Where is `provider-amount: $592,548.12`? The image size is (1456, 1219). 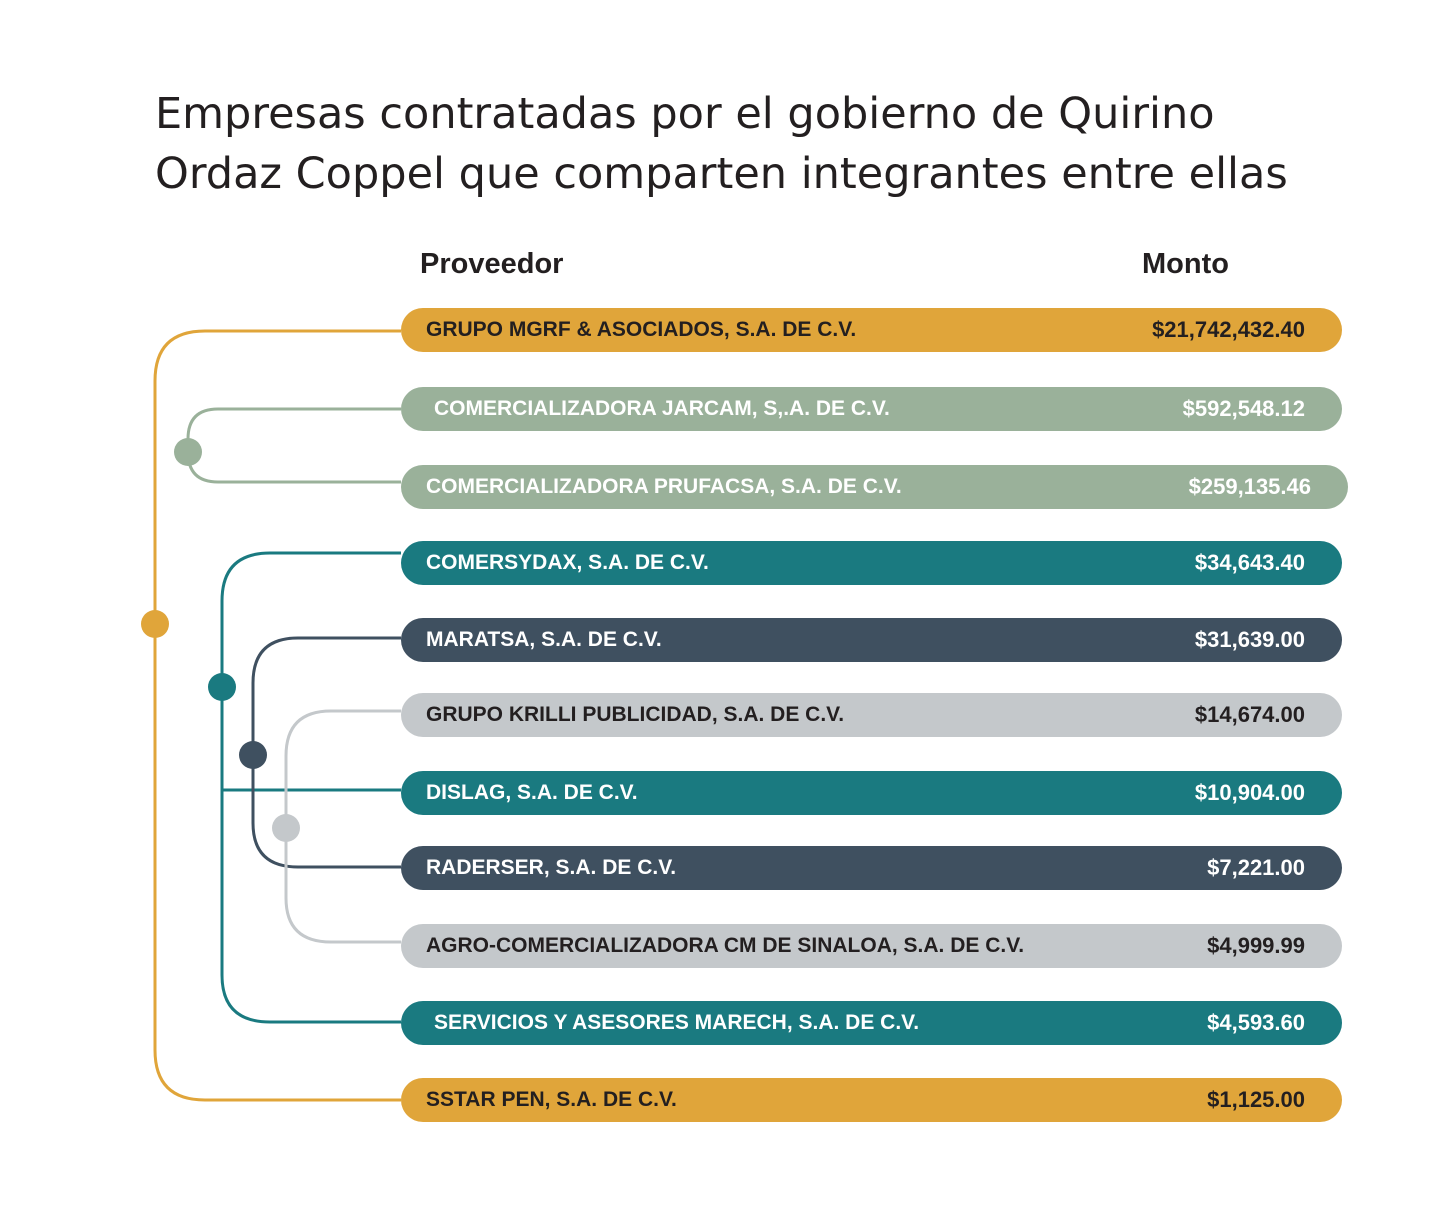 provider-amount: $592,548.12 is located at coordinates (1243, 408).